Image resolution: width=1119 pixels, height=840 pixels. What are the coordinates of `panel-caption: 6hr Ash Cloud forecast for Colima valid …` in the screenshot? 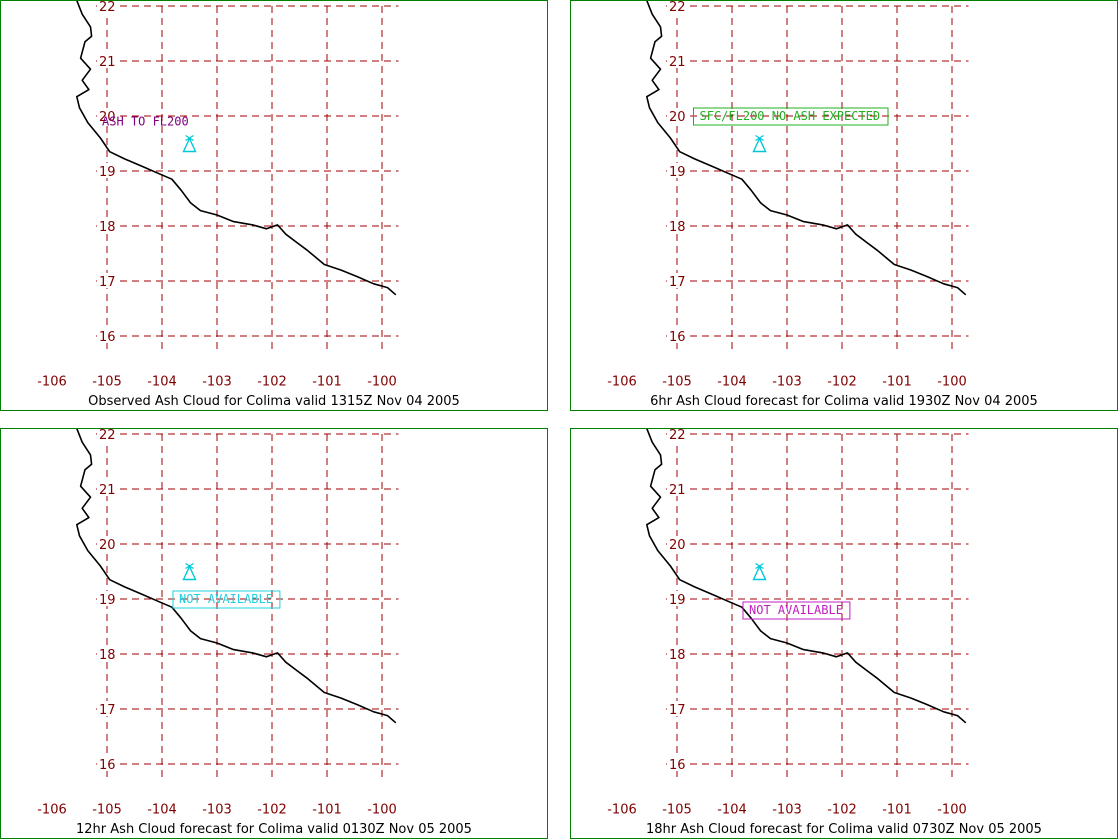 It's located at (844, 401).